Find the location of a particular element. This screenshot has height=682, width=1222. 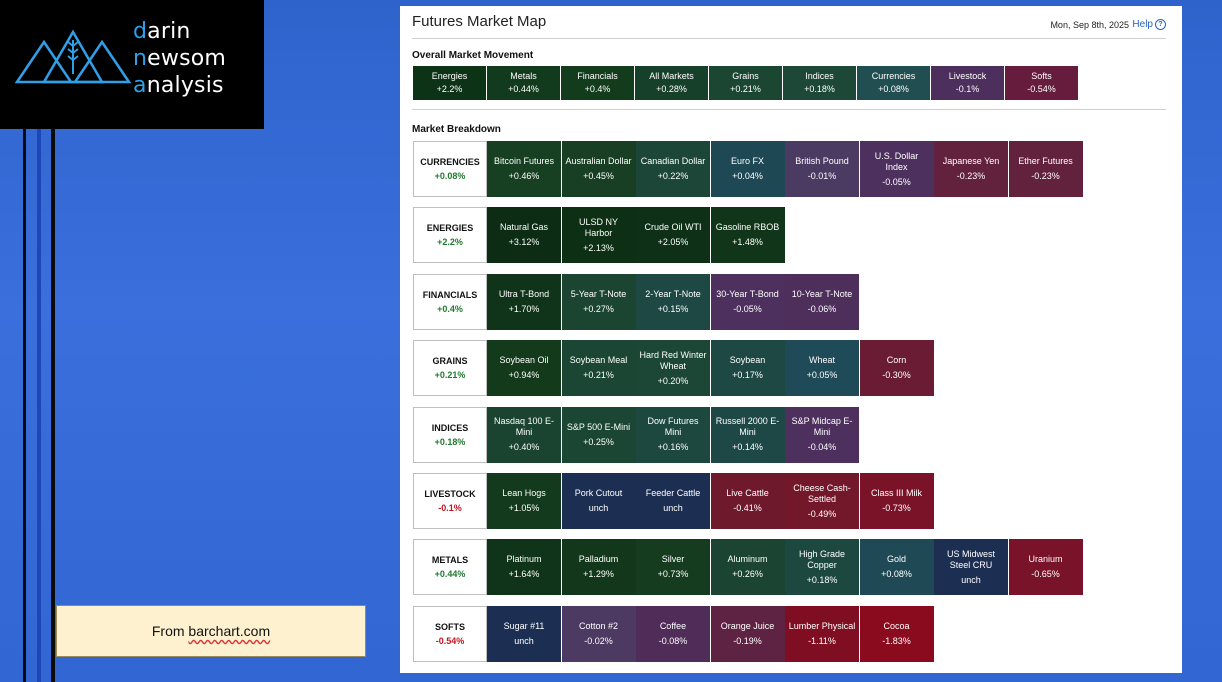

market-tile-canadian-dollar: Canadian Dollar +0.22% is located at coordinates (673, 169).